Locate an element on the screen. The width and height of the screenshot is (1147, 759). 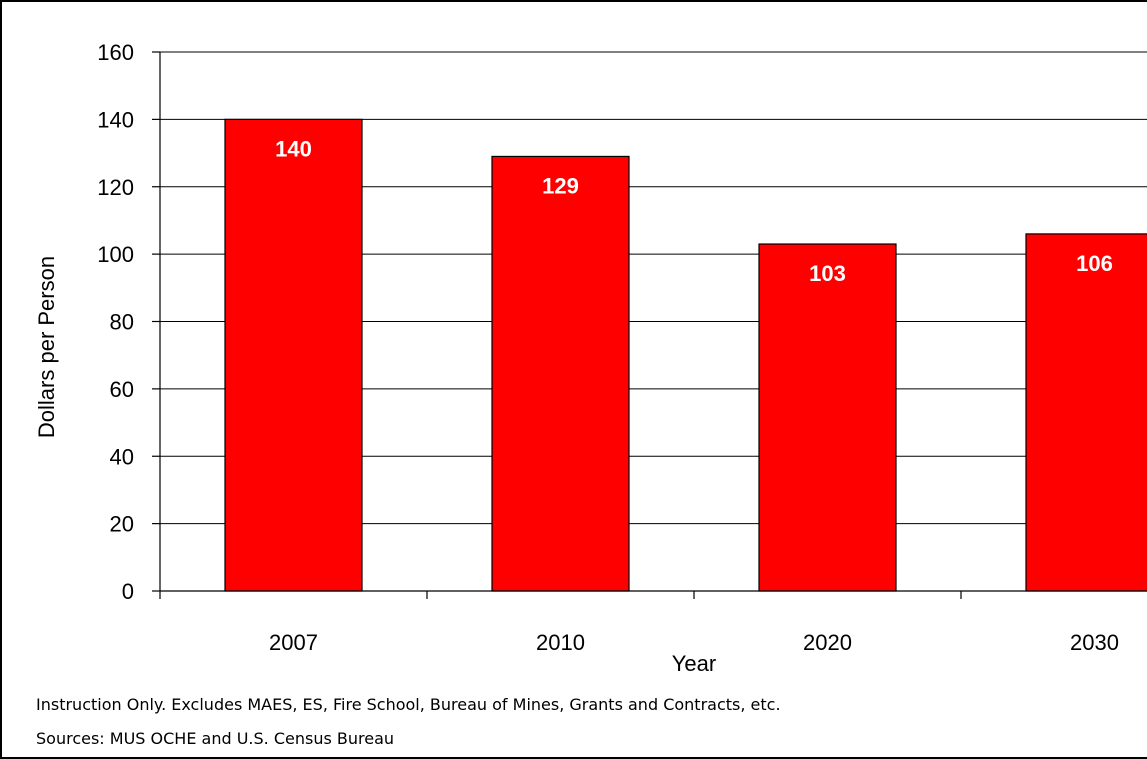
bar-2010 is located at coordinates (560, 373).